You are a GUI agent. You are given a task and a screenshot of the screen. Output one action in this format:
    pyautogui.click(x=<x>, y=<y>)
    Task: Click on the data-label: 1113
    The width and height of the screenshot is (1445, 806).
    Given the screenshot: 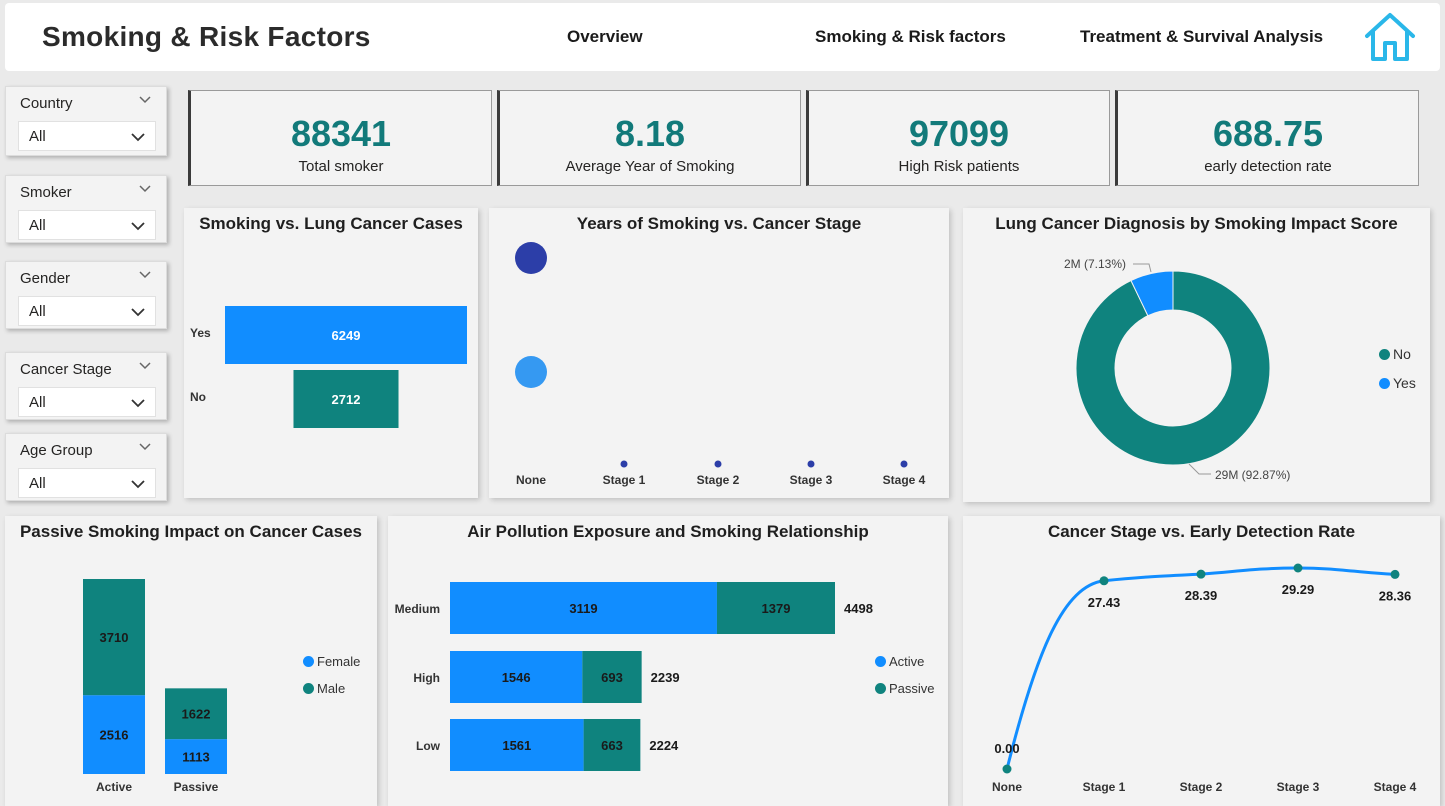 What is the action you would take?
    pyautogui.click(x=196, y=757)
    